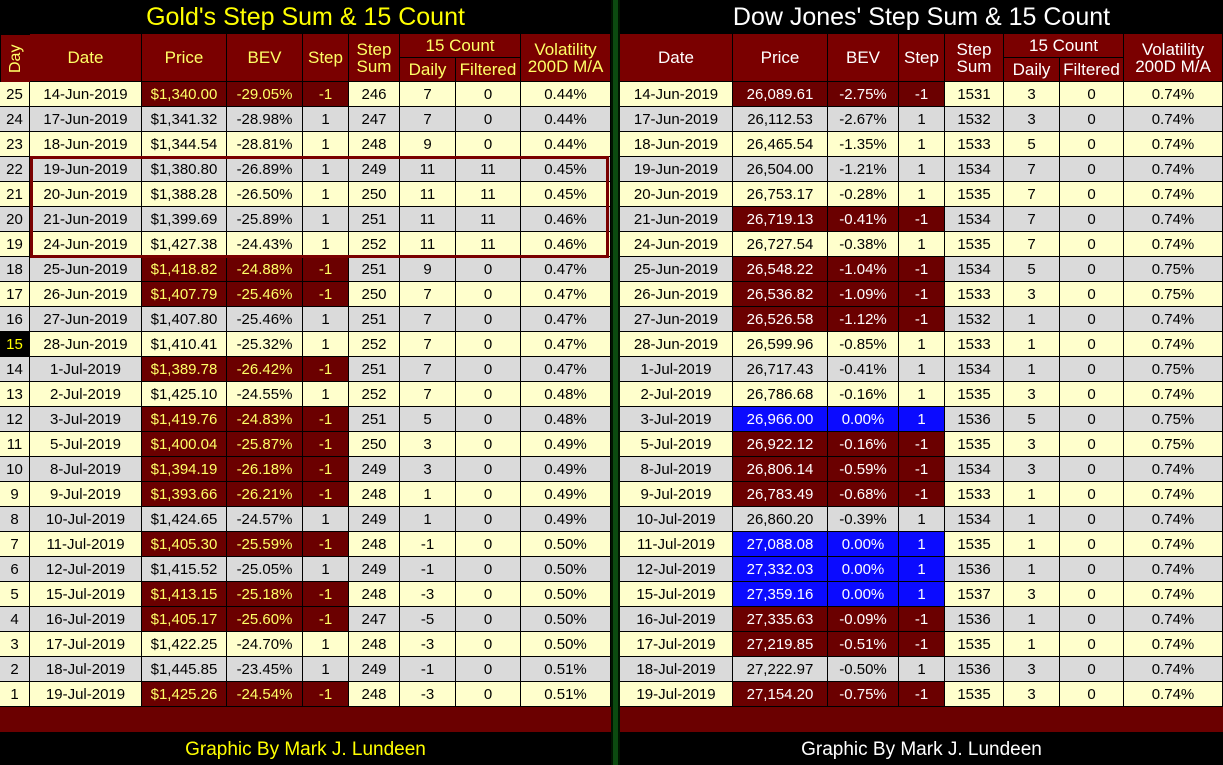  Describe the element at coordinates (566, 94) in the screenshot. I see `volatility-cell: 0.44%` at that location.